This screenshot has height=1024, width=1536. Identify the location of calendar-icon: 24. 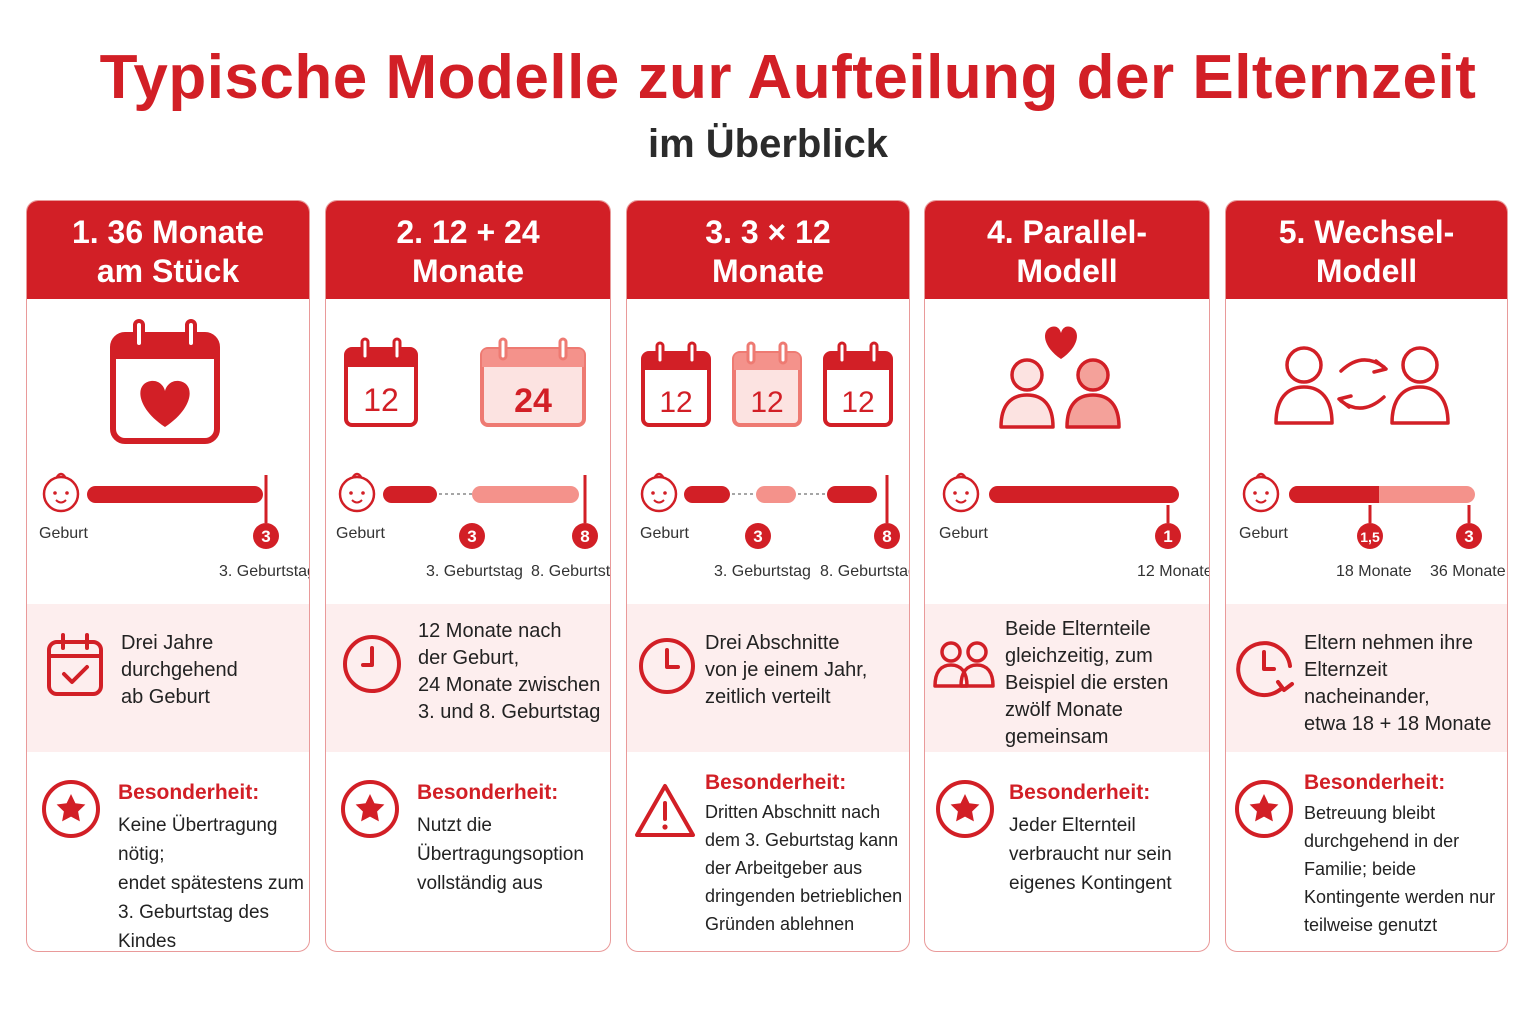
(533, 382).